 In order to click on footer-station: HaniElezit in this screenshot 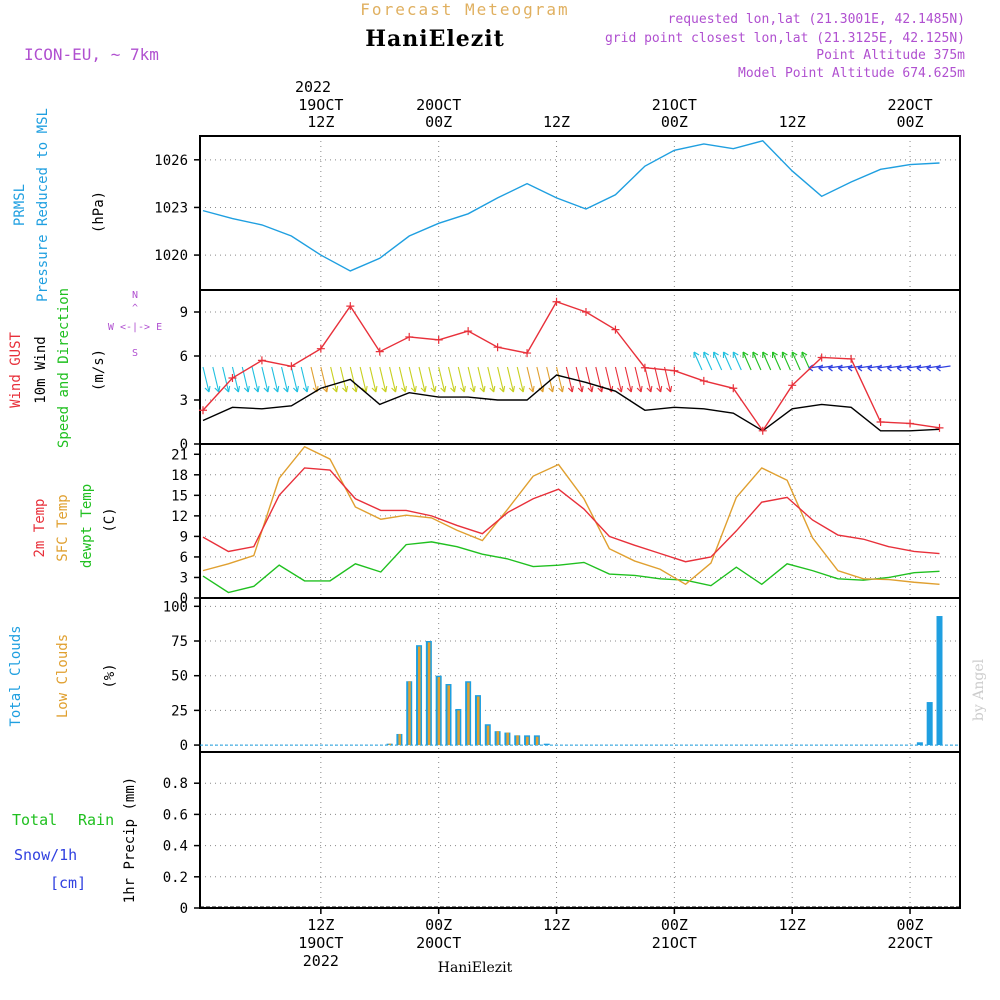, I will do `click(475, 968)`.